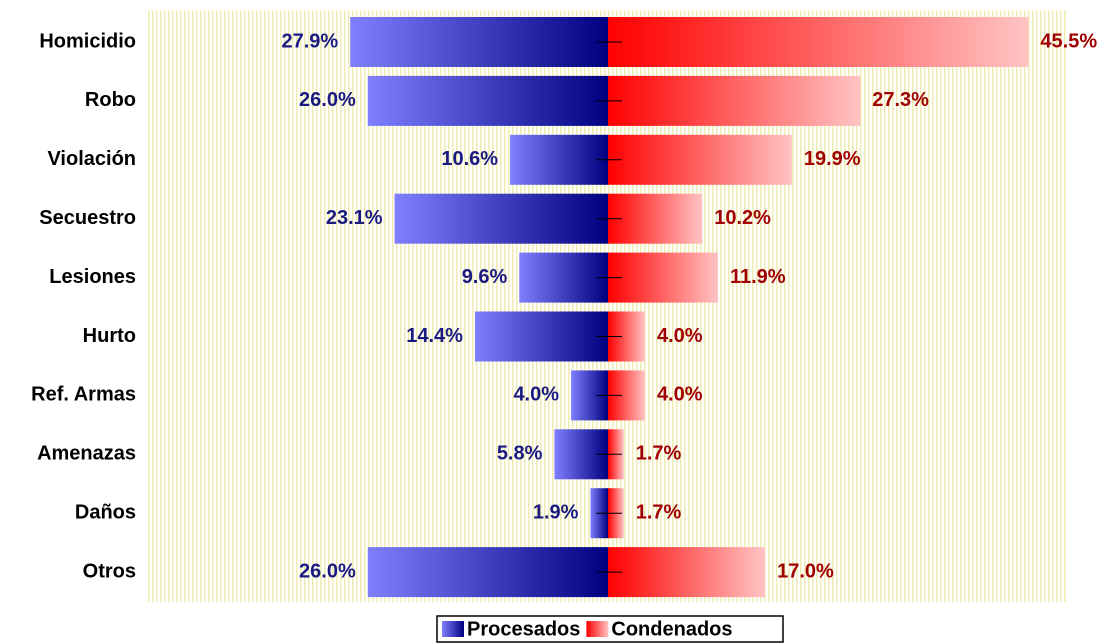 This screenshot has width=1113, height=643. What do you see at coordinates (610, 629) in the screenshot?
I see `legend-box` at bounding box center [610, 629].